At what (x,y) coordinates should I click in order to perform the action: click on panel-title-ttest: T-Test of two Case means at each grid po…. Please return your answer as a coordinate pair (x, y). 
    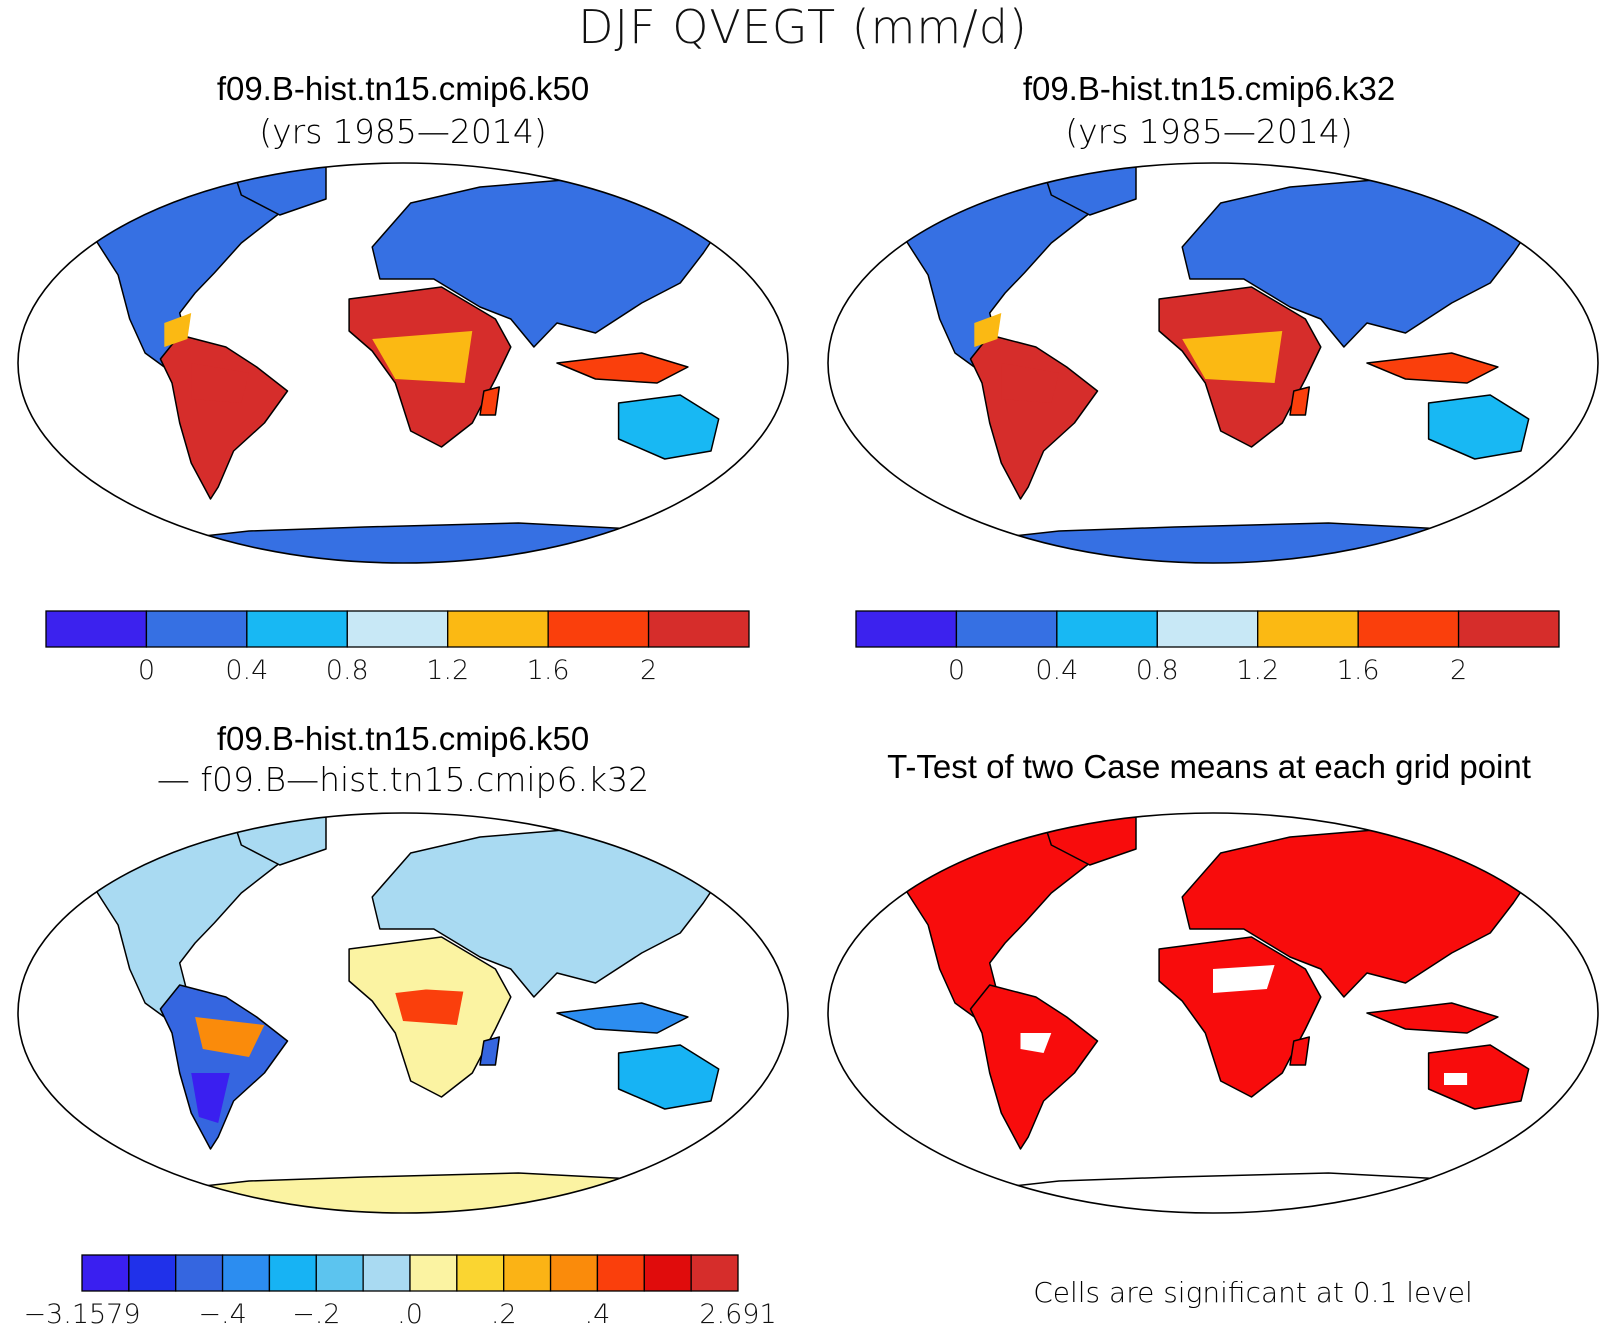
    Looking at the image, I should click on (1209, 766).